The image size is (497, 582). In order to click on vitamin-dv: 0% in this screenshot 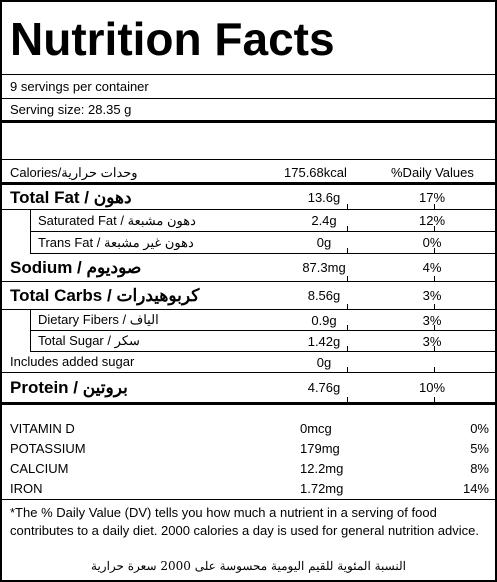, I will do `click(479, 428)`.